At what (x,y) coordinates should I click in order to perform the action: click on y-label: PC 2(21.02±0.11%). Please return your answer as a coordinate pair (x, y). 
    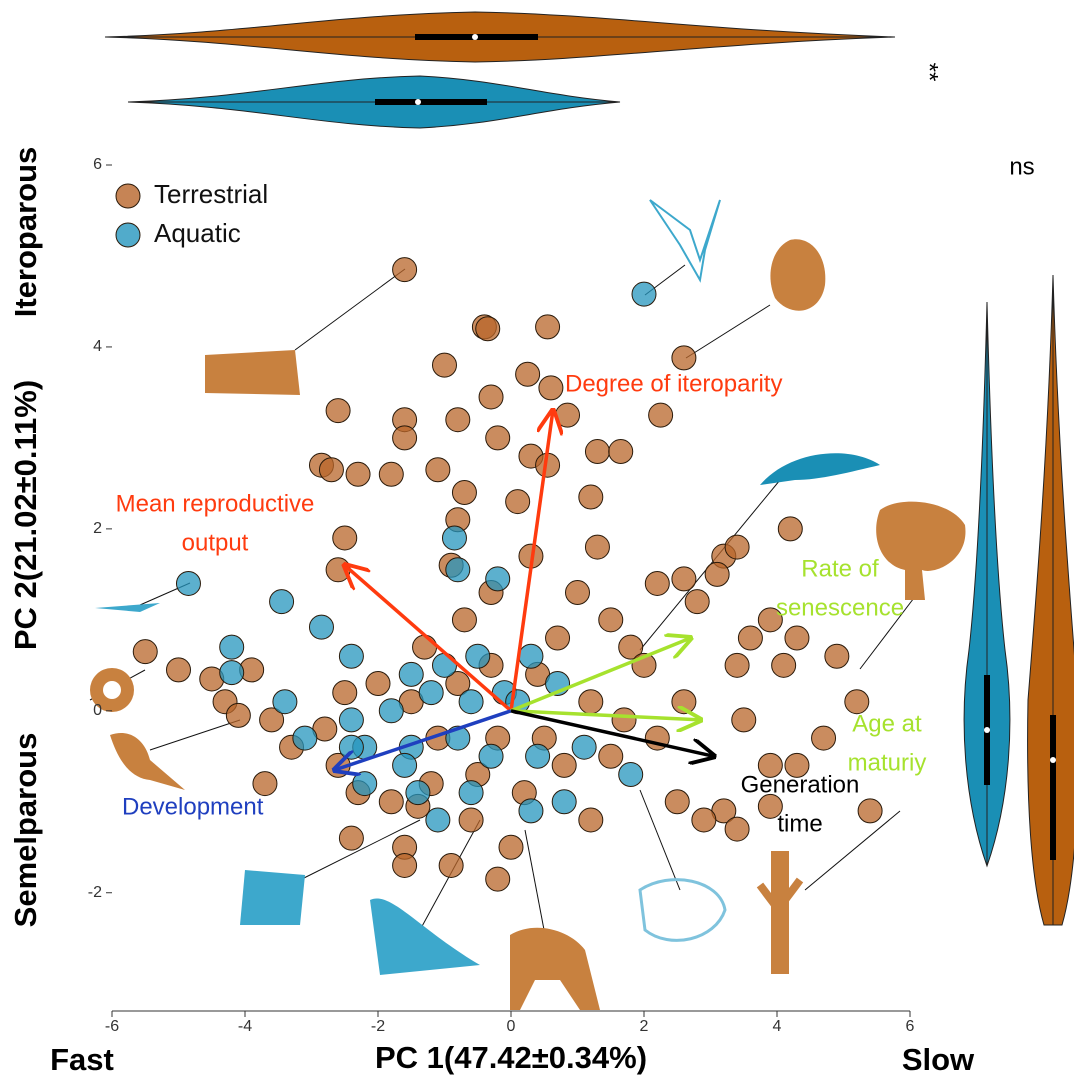
    Looking at the image, I should click on (25, 515).